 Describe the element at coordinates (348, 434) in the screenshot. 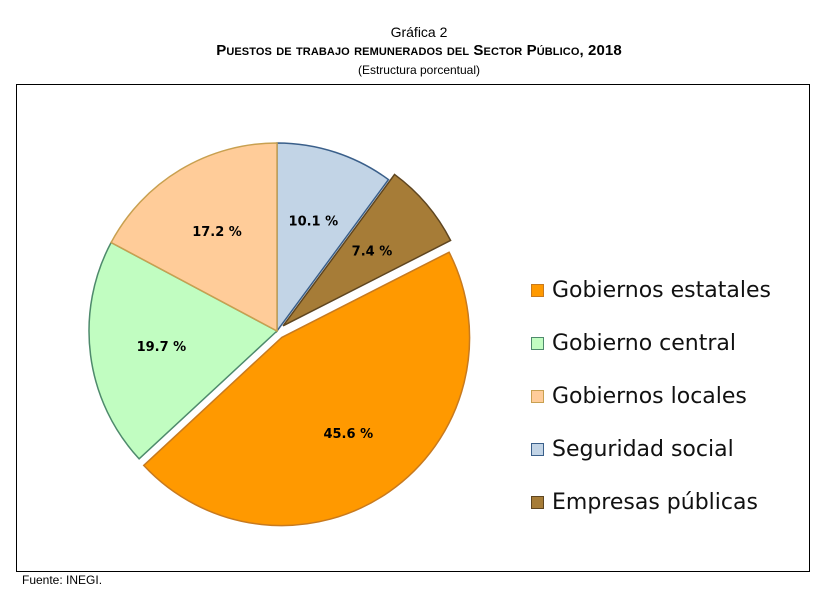

I see `slice-label-gobiernos-estatales: 45.6 %` at that location.